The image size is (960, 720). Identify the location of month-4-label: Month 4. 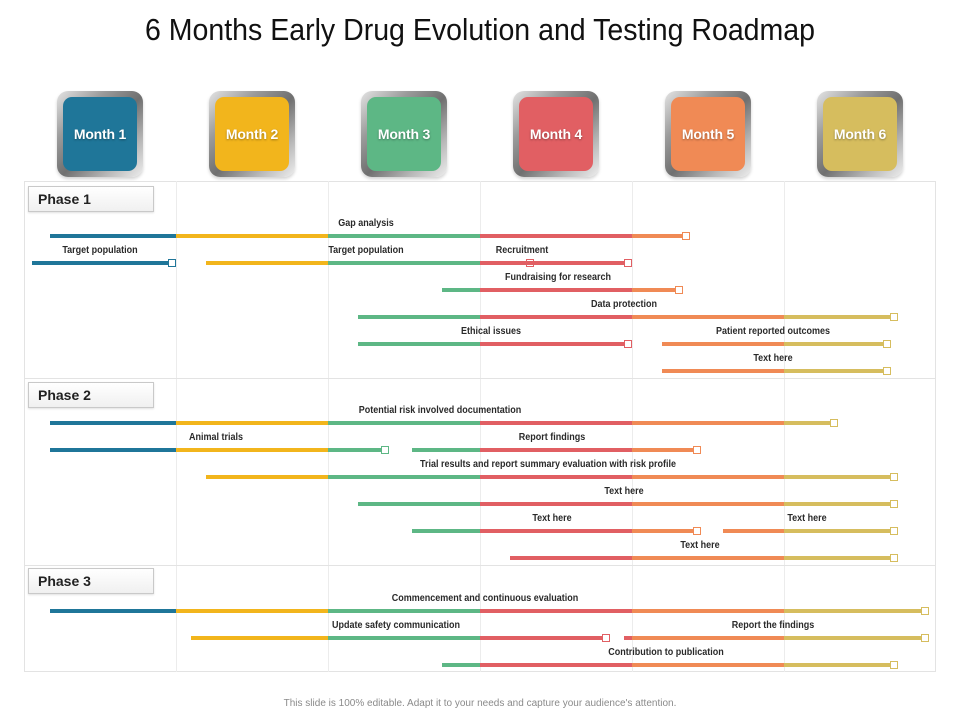
(556, 134).